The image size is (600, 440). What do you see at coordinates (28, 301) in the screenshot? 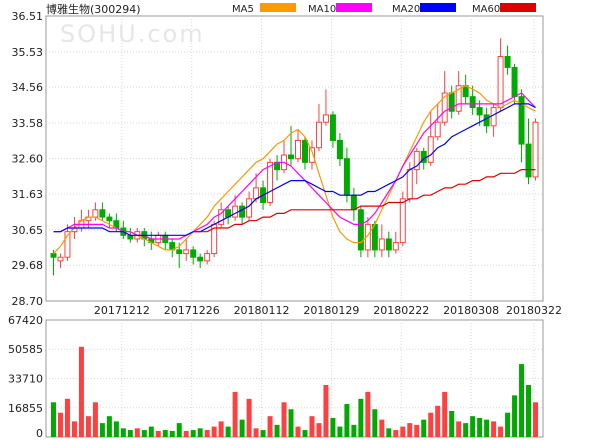
I see `price-tick-label: 28.70` at bounding box center [28, 301].